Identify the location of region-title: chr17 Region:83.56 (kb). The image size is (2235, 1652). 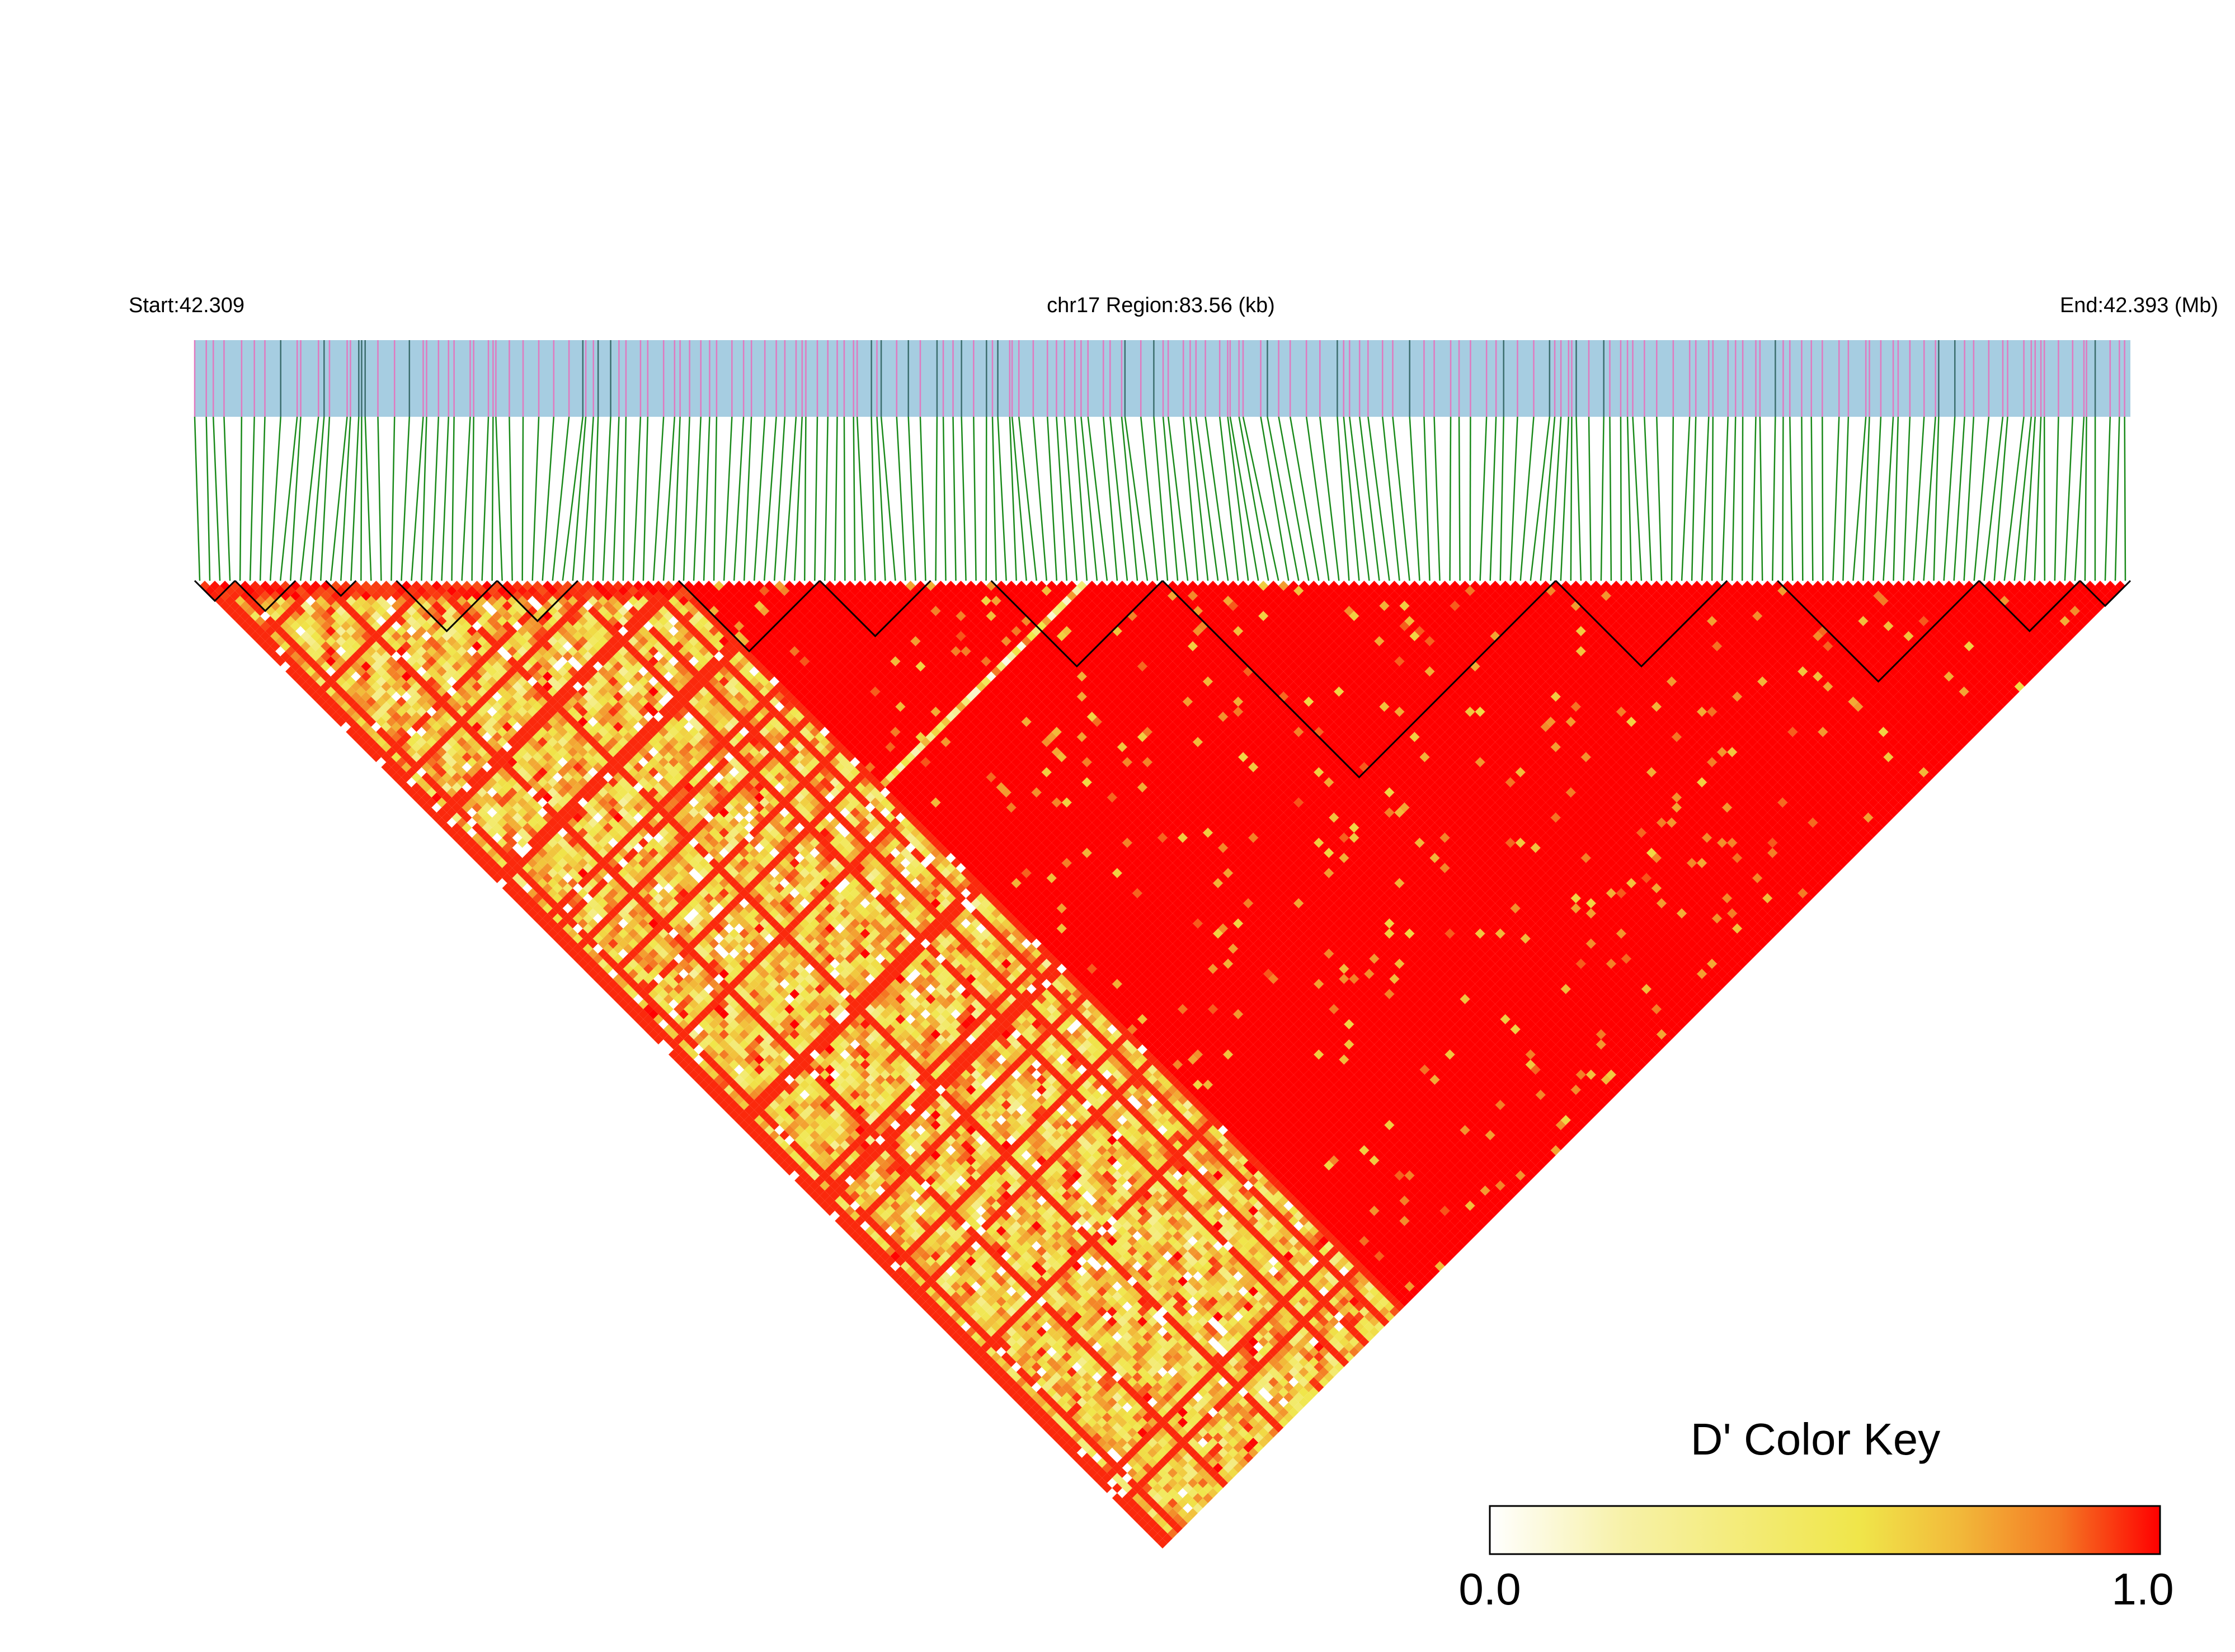
(1161, 306).